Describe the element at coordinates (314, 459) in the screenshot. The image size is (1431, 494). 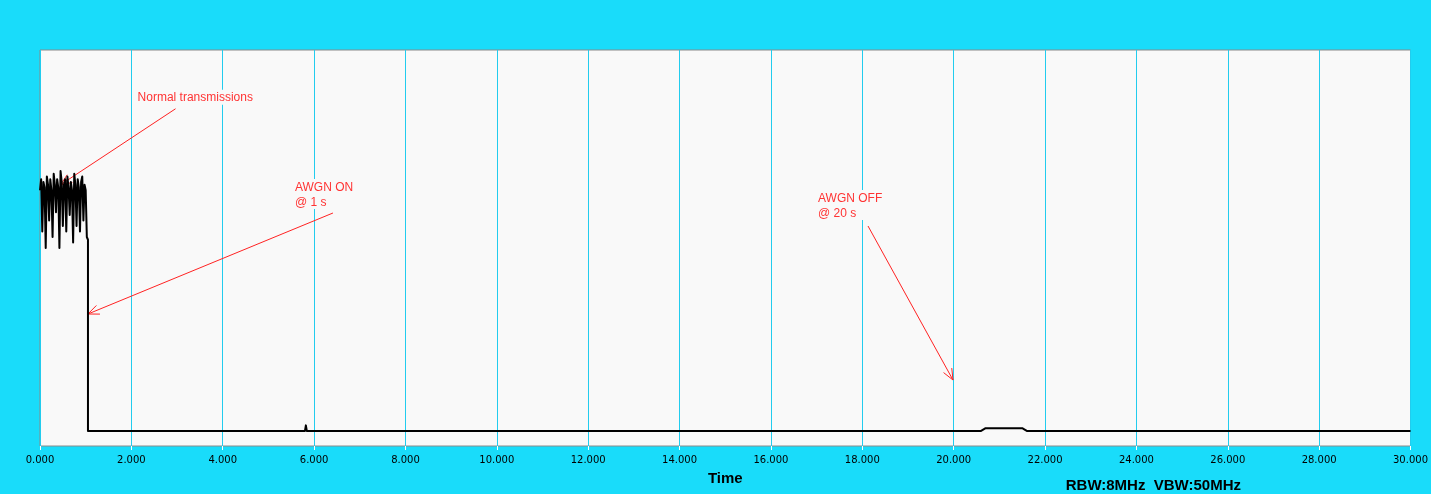
I see `x-tick-label: 6.000` at that location.